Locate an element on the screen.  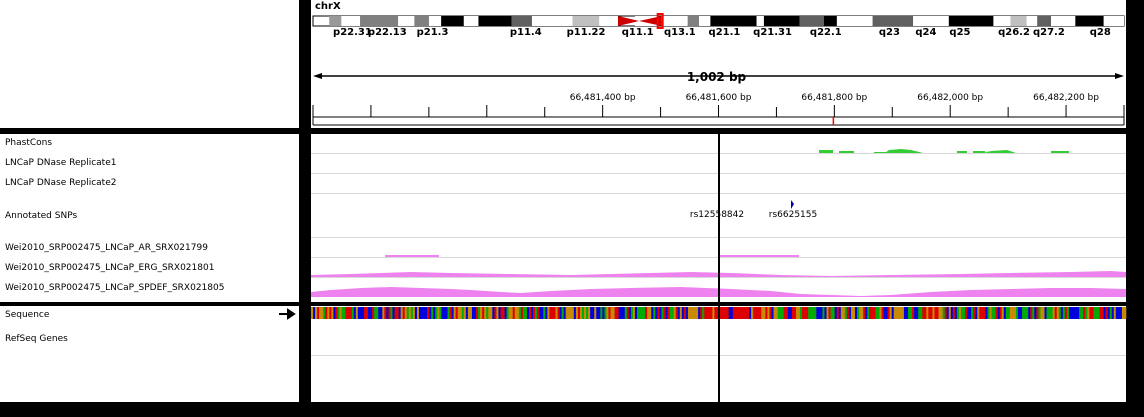
track-name-snps: Annotated SNPs is located at coordinates (41, 216).